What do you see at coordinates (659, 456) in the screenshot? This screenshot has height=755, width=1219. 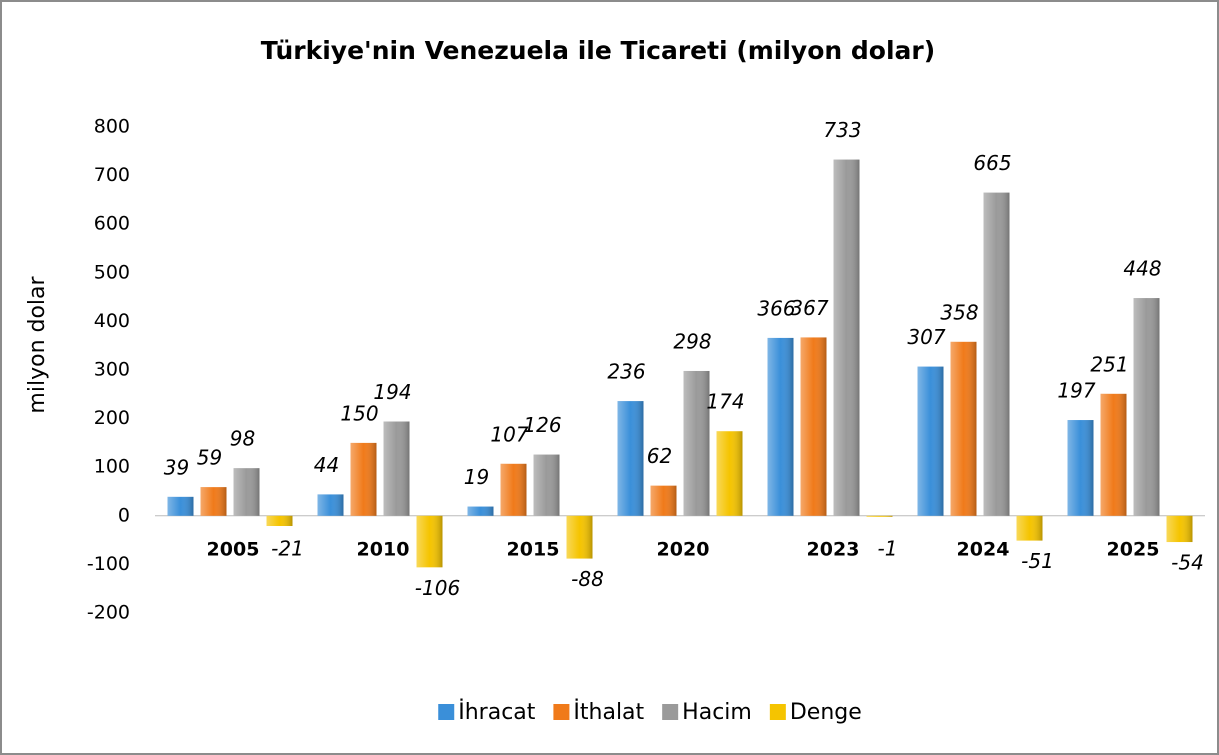 I see `data-label: 62` at bounding box center [659, 456].